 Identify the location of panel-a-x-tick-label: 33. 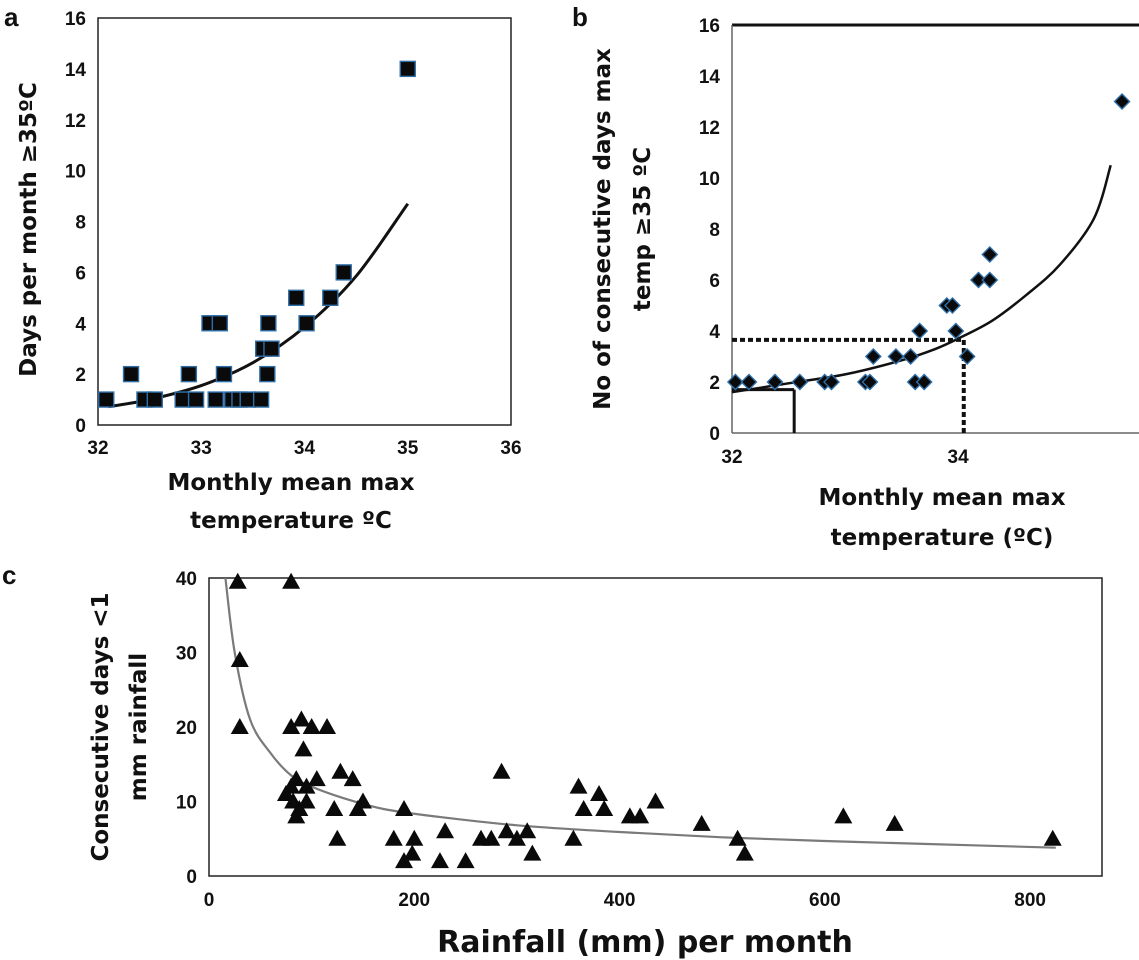
(201, 448).